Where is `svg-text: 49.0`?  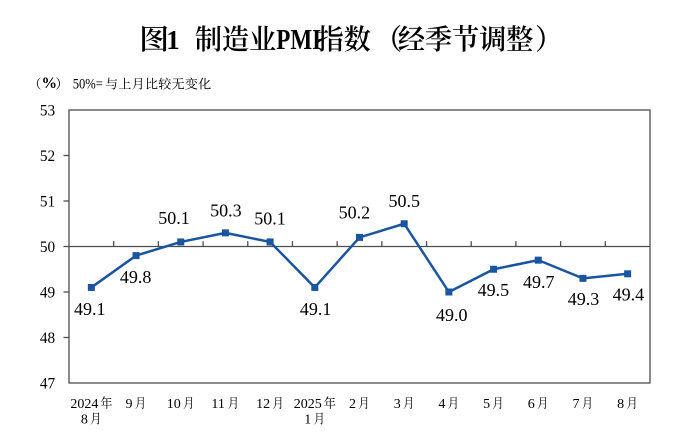
svg-text: 49.0 is located at coordinates (452, 315).